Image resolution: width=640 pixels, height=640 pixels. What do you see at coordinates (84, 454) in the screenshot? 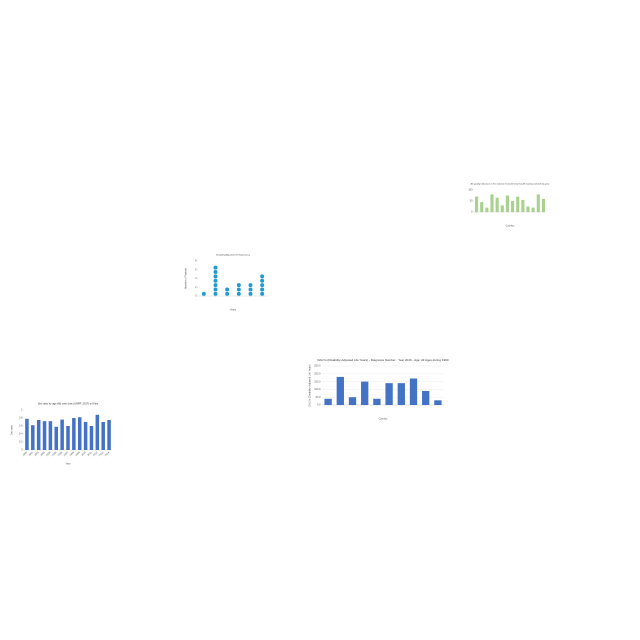
I see `x-tick-label: 2010` at bounding box center [84, 454].